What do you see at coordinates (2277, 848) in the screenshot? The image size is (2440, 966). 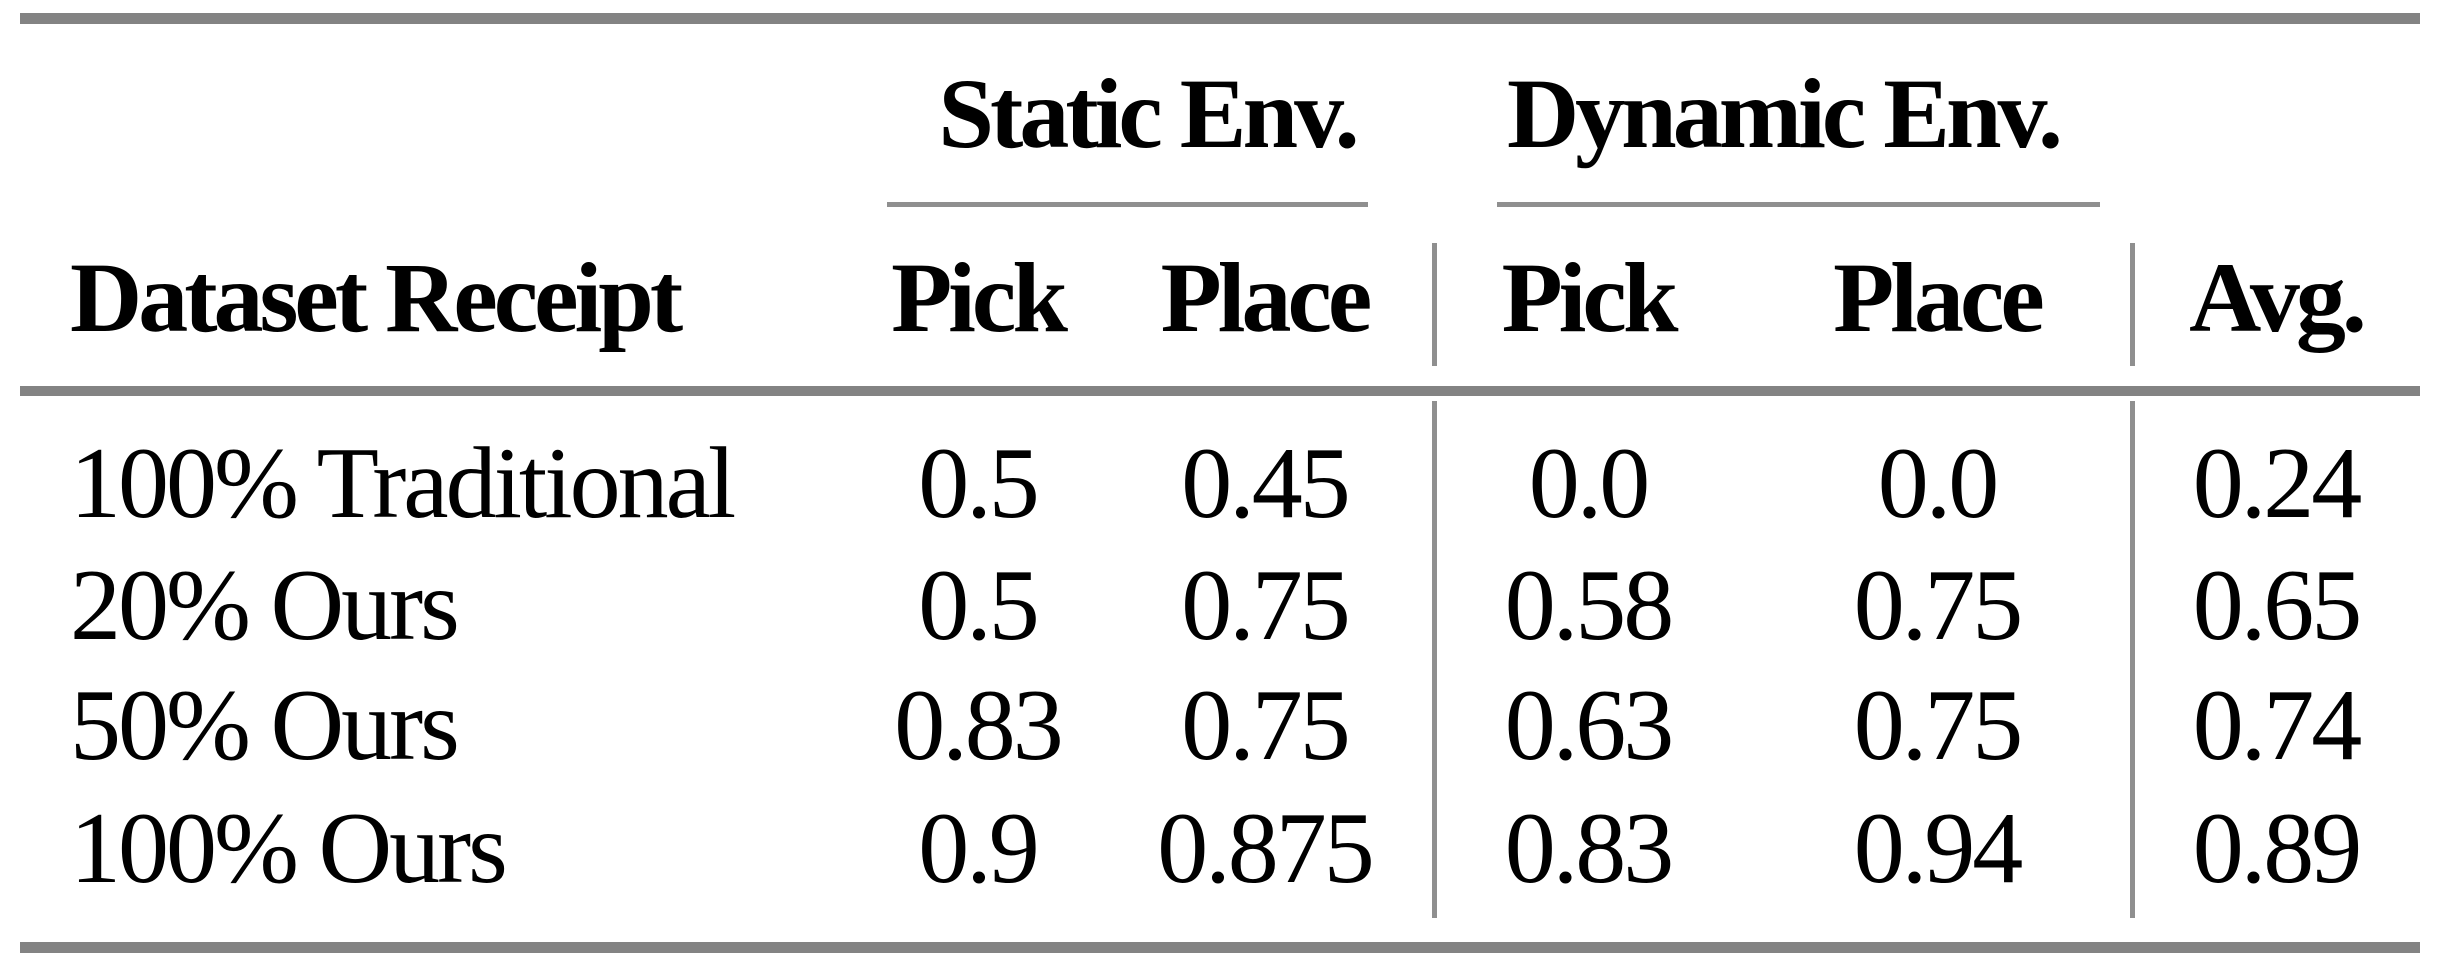 I see `cell-avg: 0.89` at bounding box center [2277, 848].